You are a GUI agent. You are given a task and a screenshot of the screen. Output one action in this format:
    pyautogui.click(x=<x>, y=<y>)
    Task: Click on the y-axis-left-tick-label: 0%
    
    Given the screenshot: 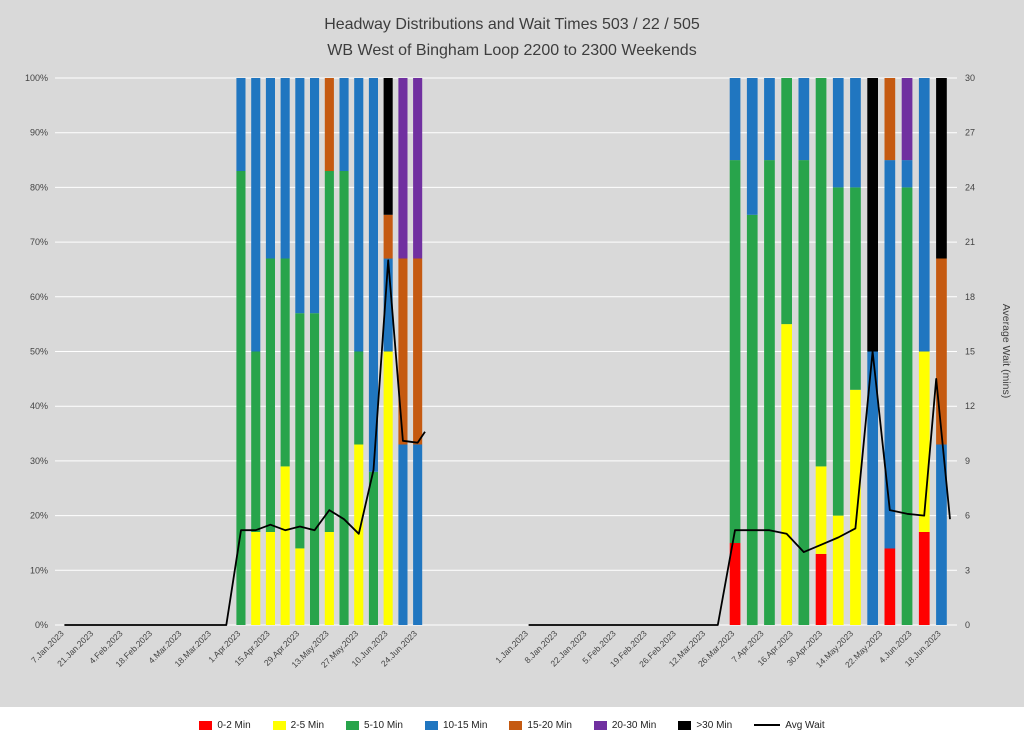 What is the action you would take?
    pyautogui.click(x=41, y=625)
    